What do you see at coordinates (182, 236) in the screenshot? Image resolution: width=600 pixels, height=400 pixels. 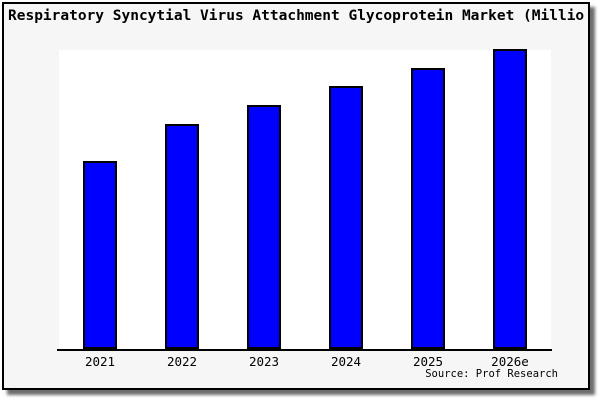 I see `bar-2022` at bounding box center [182, 236].